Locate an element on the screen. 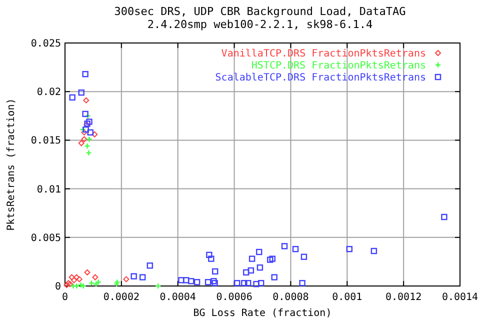 The width and height of the screenshot is (480, 320). y-tick-label: 0.025 is located at coordinates (45, 44).